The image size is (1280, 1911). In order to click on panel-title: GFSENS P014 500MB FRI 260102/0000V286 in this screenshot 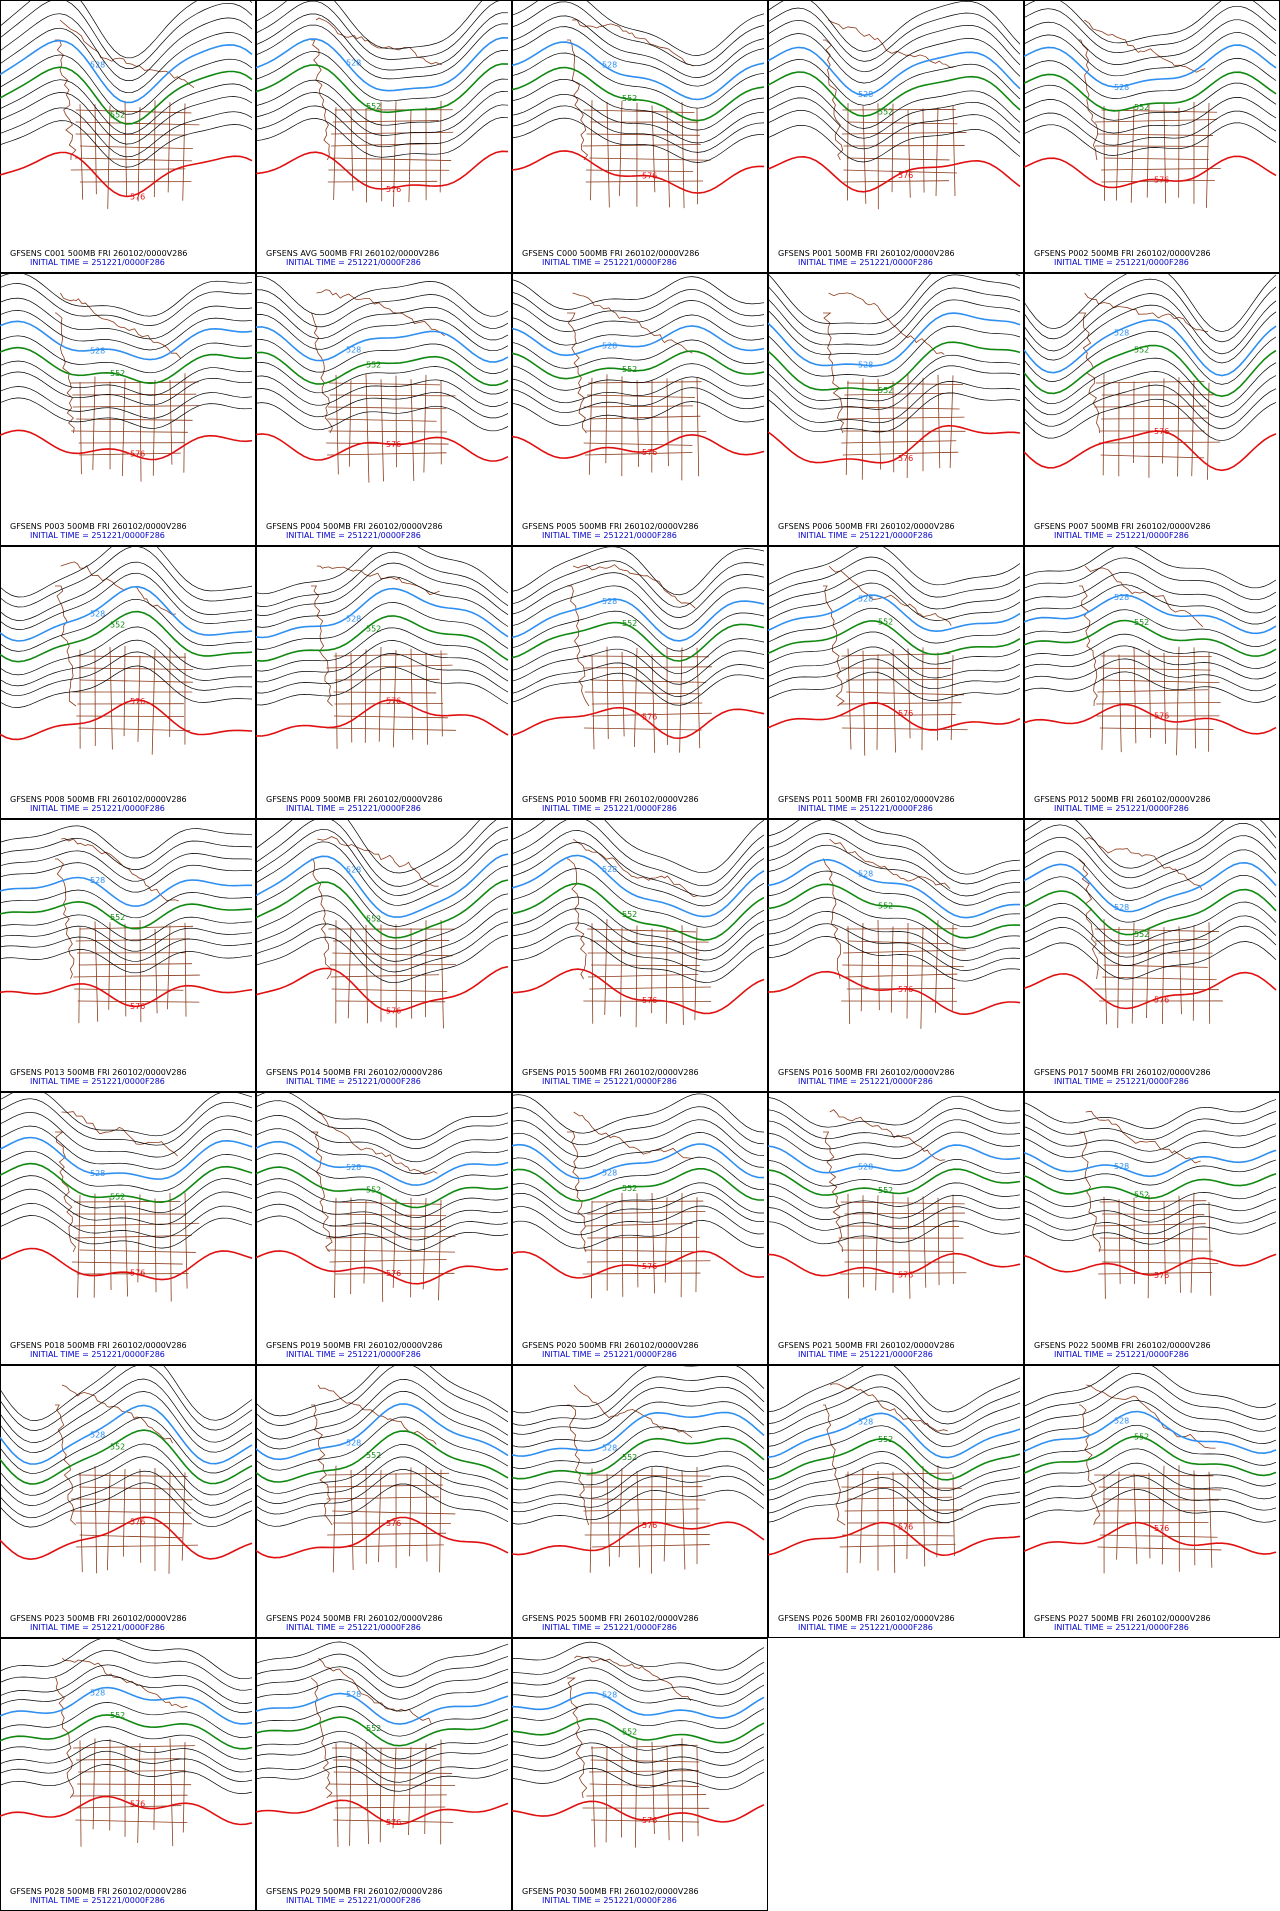, I will do `click(354, 1072)`.